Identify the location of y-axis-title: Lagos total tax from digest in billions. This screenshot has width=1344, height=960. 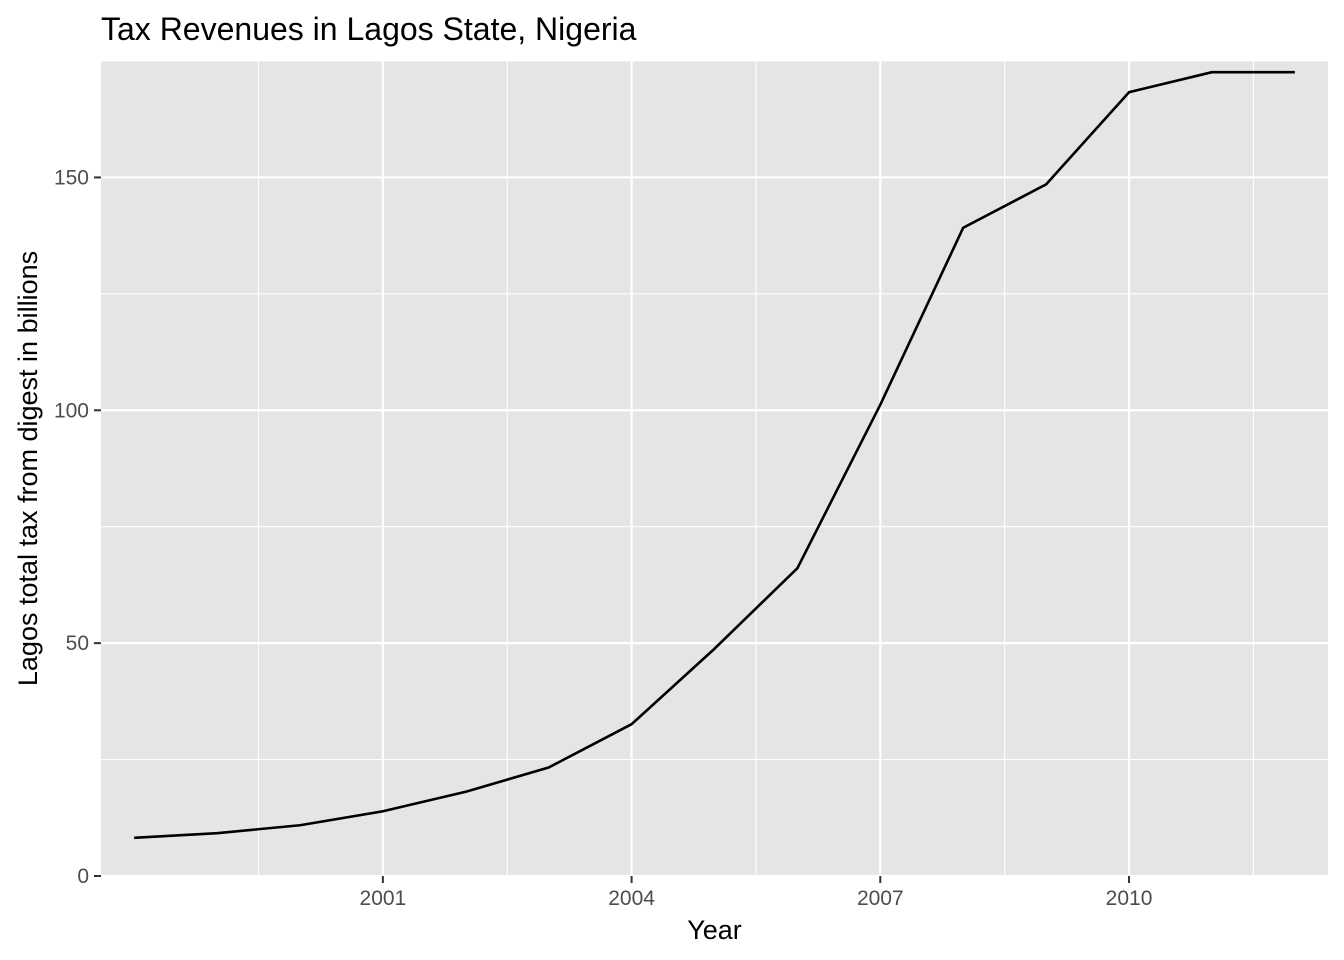
(28, 468).